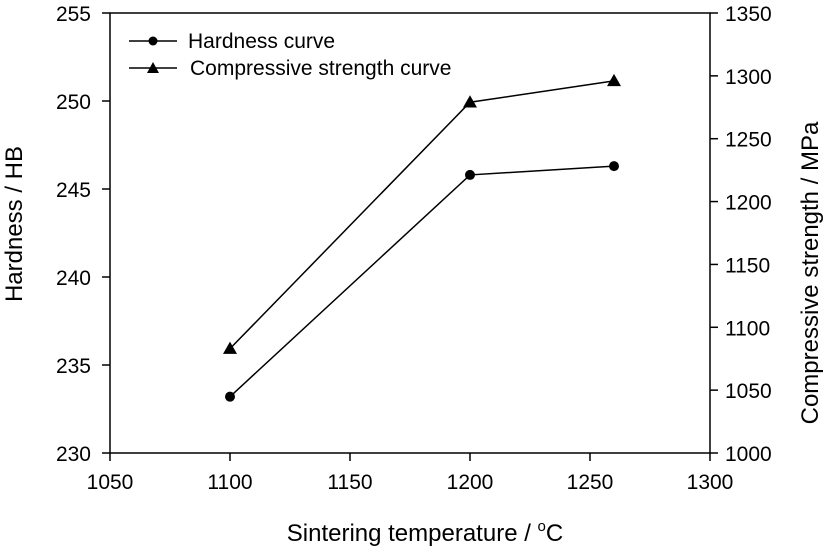 Image resolution: width=827 pixels, height=555 pixels. What do you see at coordinates (748, 454) in the screenshot?
I see `y2-tick-label: 1000` at bounding box center [748, 454].